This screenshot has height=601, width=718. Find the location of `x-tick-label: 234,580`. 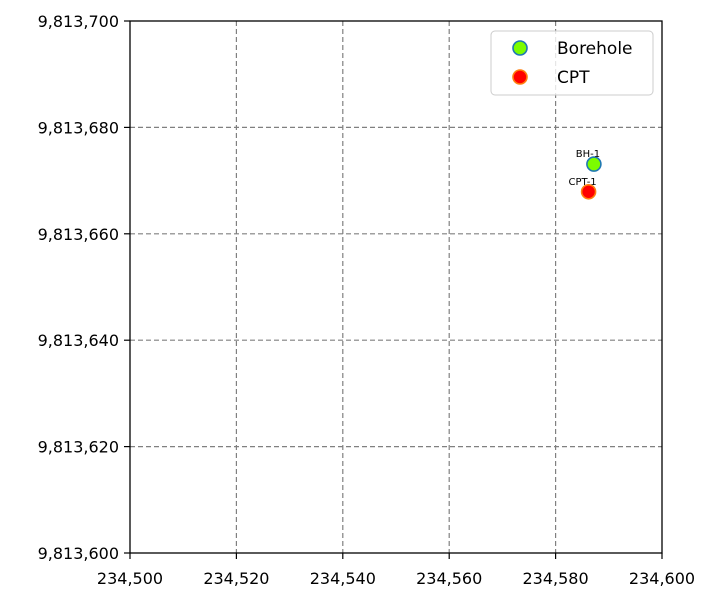

x-tick-label: 234,580 is located at coordinates (556, 578).